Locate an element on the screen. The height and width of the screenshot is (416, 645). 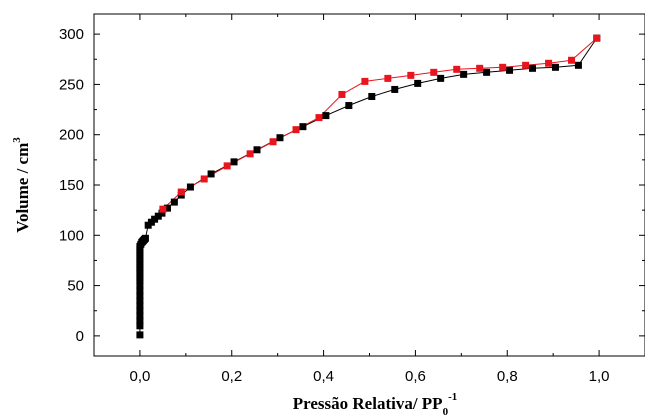
y-axis-title-main: Volume / cm is located at coordinates (22, 188).